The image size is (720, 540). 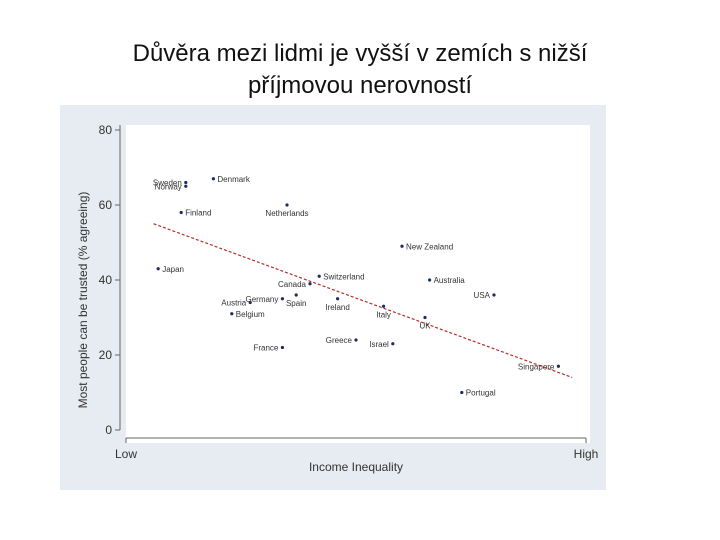 I want to click on data-point-label: Sweden, so click(x=167, y=183).